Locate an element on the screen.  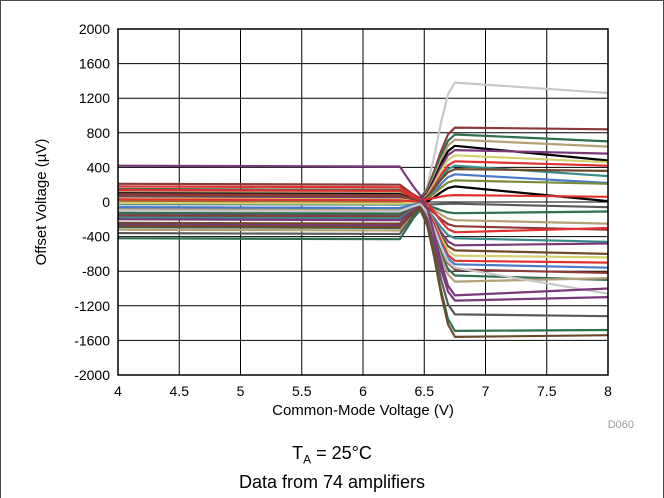
x-tick-labels: 4 4.5 5 5.5 6 6.5 7 7.5 8 is located at coordinates (363, 391).